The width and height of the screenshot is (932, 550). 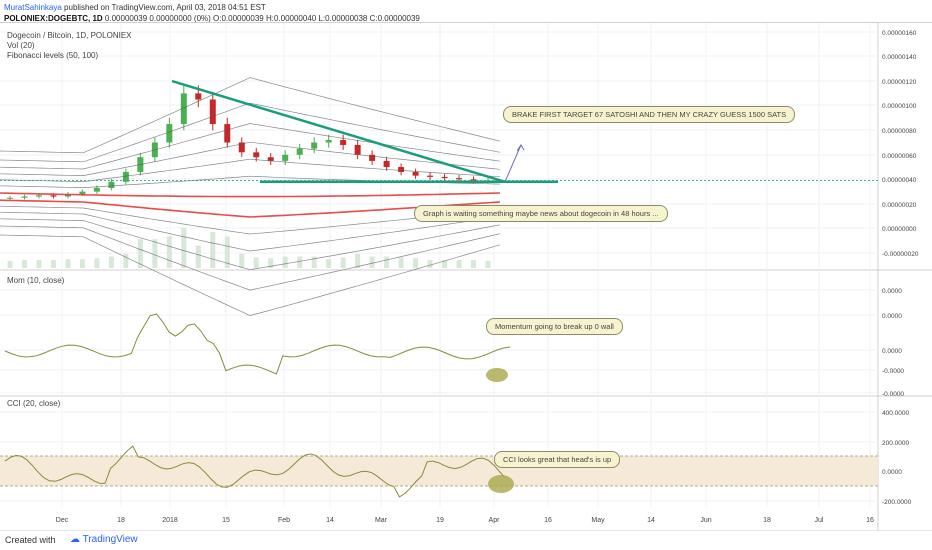 What do you see at coordinates (899, 180) in the screenshot?
I see `y-tick-label: 0.00000040` at bounding box center [899, 180].